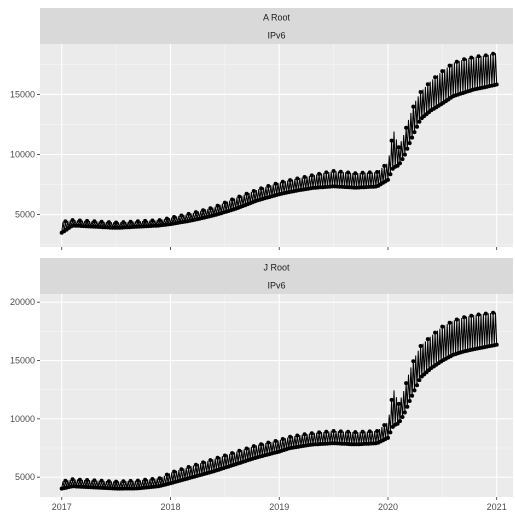 Image resolution: width=515 pixels, height=518 pixels. I want to click on x-tick-label: 2019, so click(279, 507).